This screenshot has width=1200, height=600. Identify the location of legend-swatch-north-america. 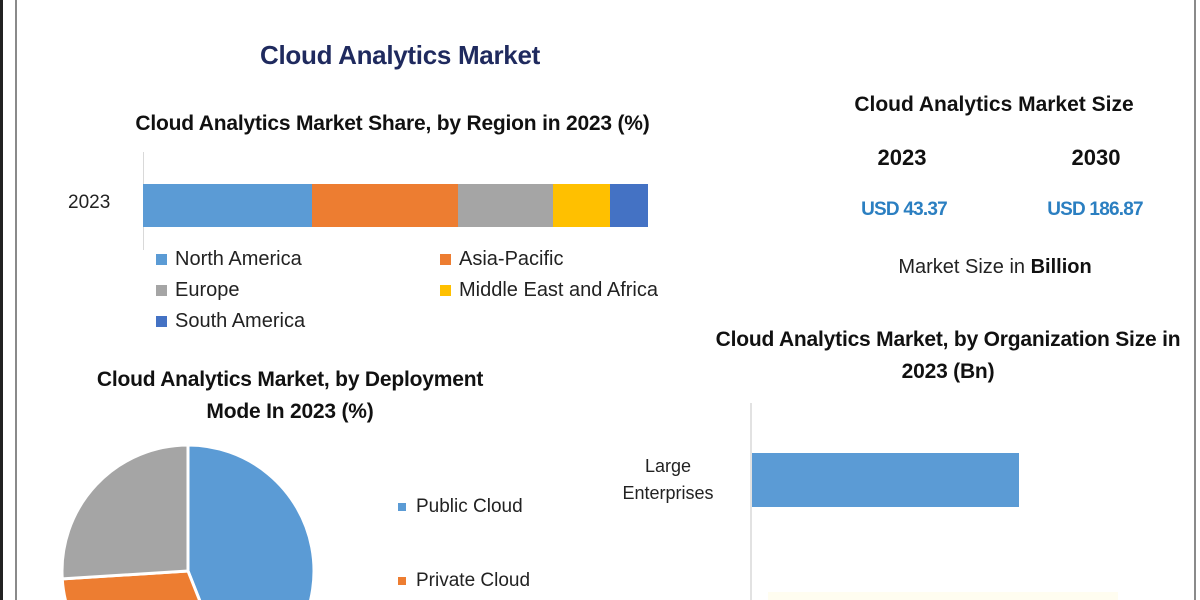
(161, 259).